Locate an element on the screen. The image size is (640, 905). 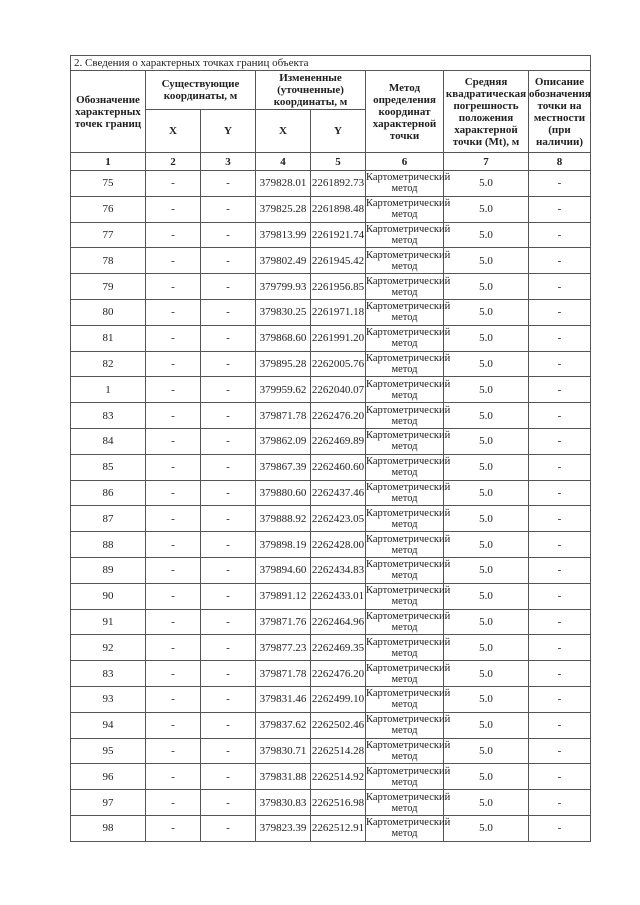
header-changed-coords: Измененные (уточненные) координаты, м is located at coordinates (310, 90).